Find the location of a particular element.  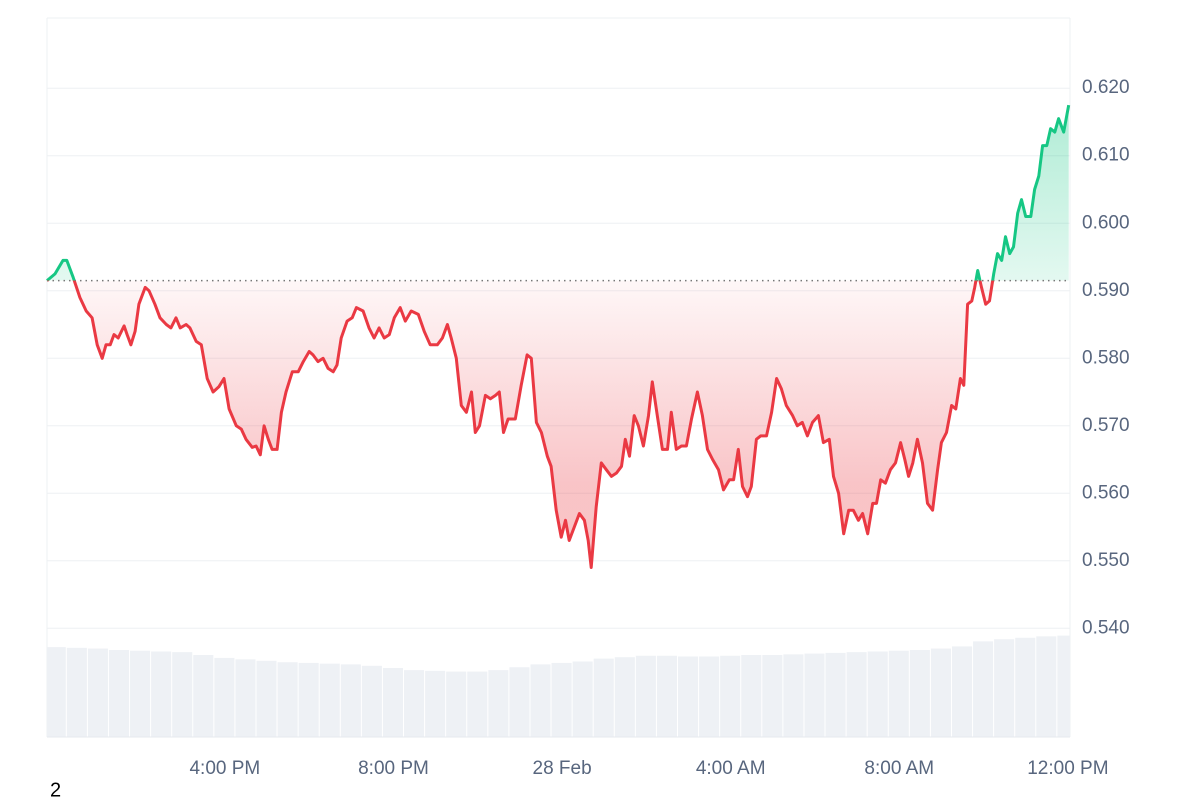

x-tick-label: 4:00 AM is located at coordinates (731, 768).